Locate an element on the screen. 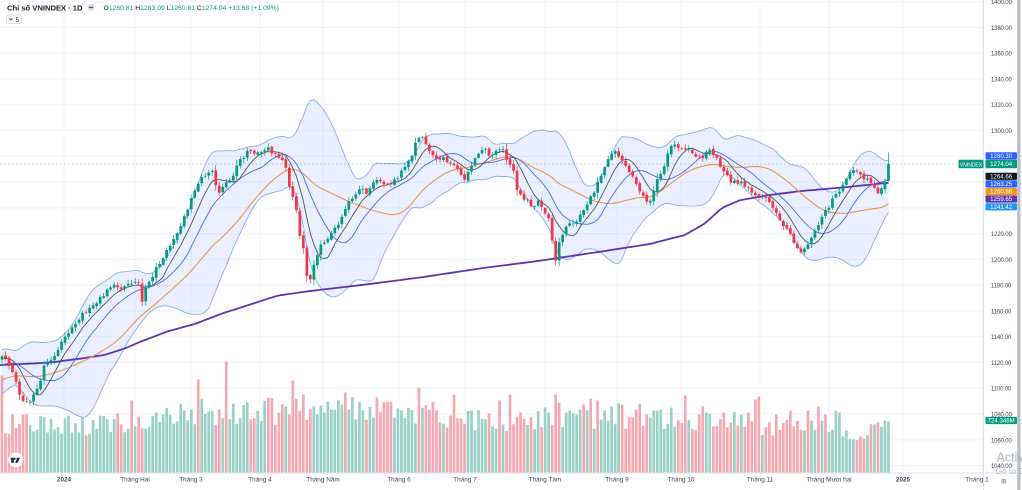  svg-text: 1100.00 is located at coordinates (1001, 390).